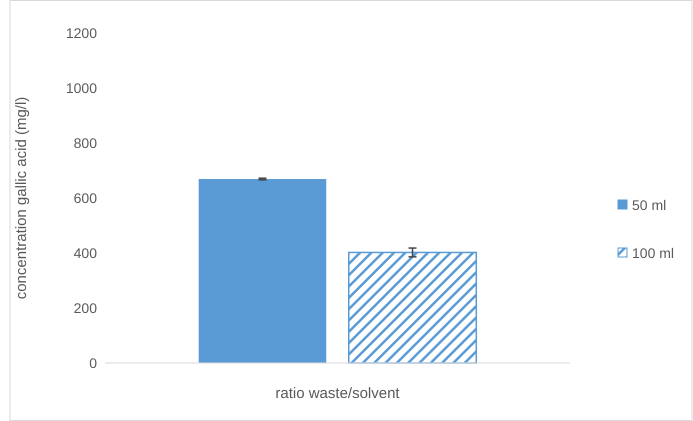 The image size is (693, 421). I want to click on y-tick-label: 1200, so click(82, 32).